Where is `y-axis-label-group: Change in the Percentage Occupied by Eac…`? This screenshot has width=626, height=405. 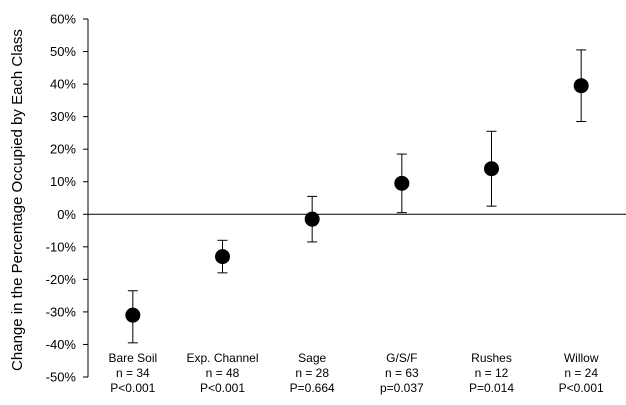
y-axis-label-group: Change in the Percentage Occupied by Eac… is located at coordinates (17, 200).